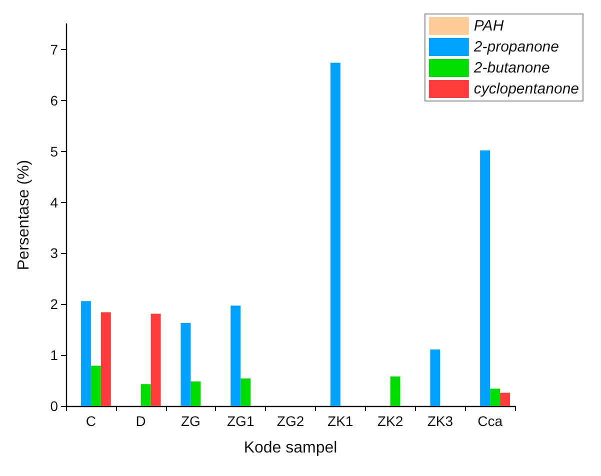 This screenshot has height=476, width=601. Describe the element at coordinates (54, 406) in the screenshot. I see `y-tick-label: 0` at that location.